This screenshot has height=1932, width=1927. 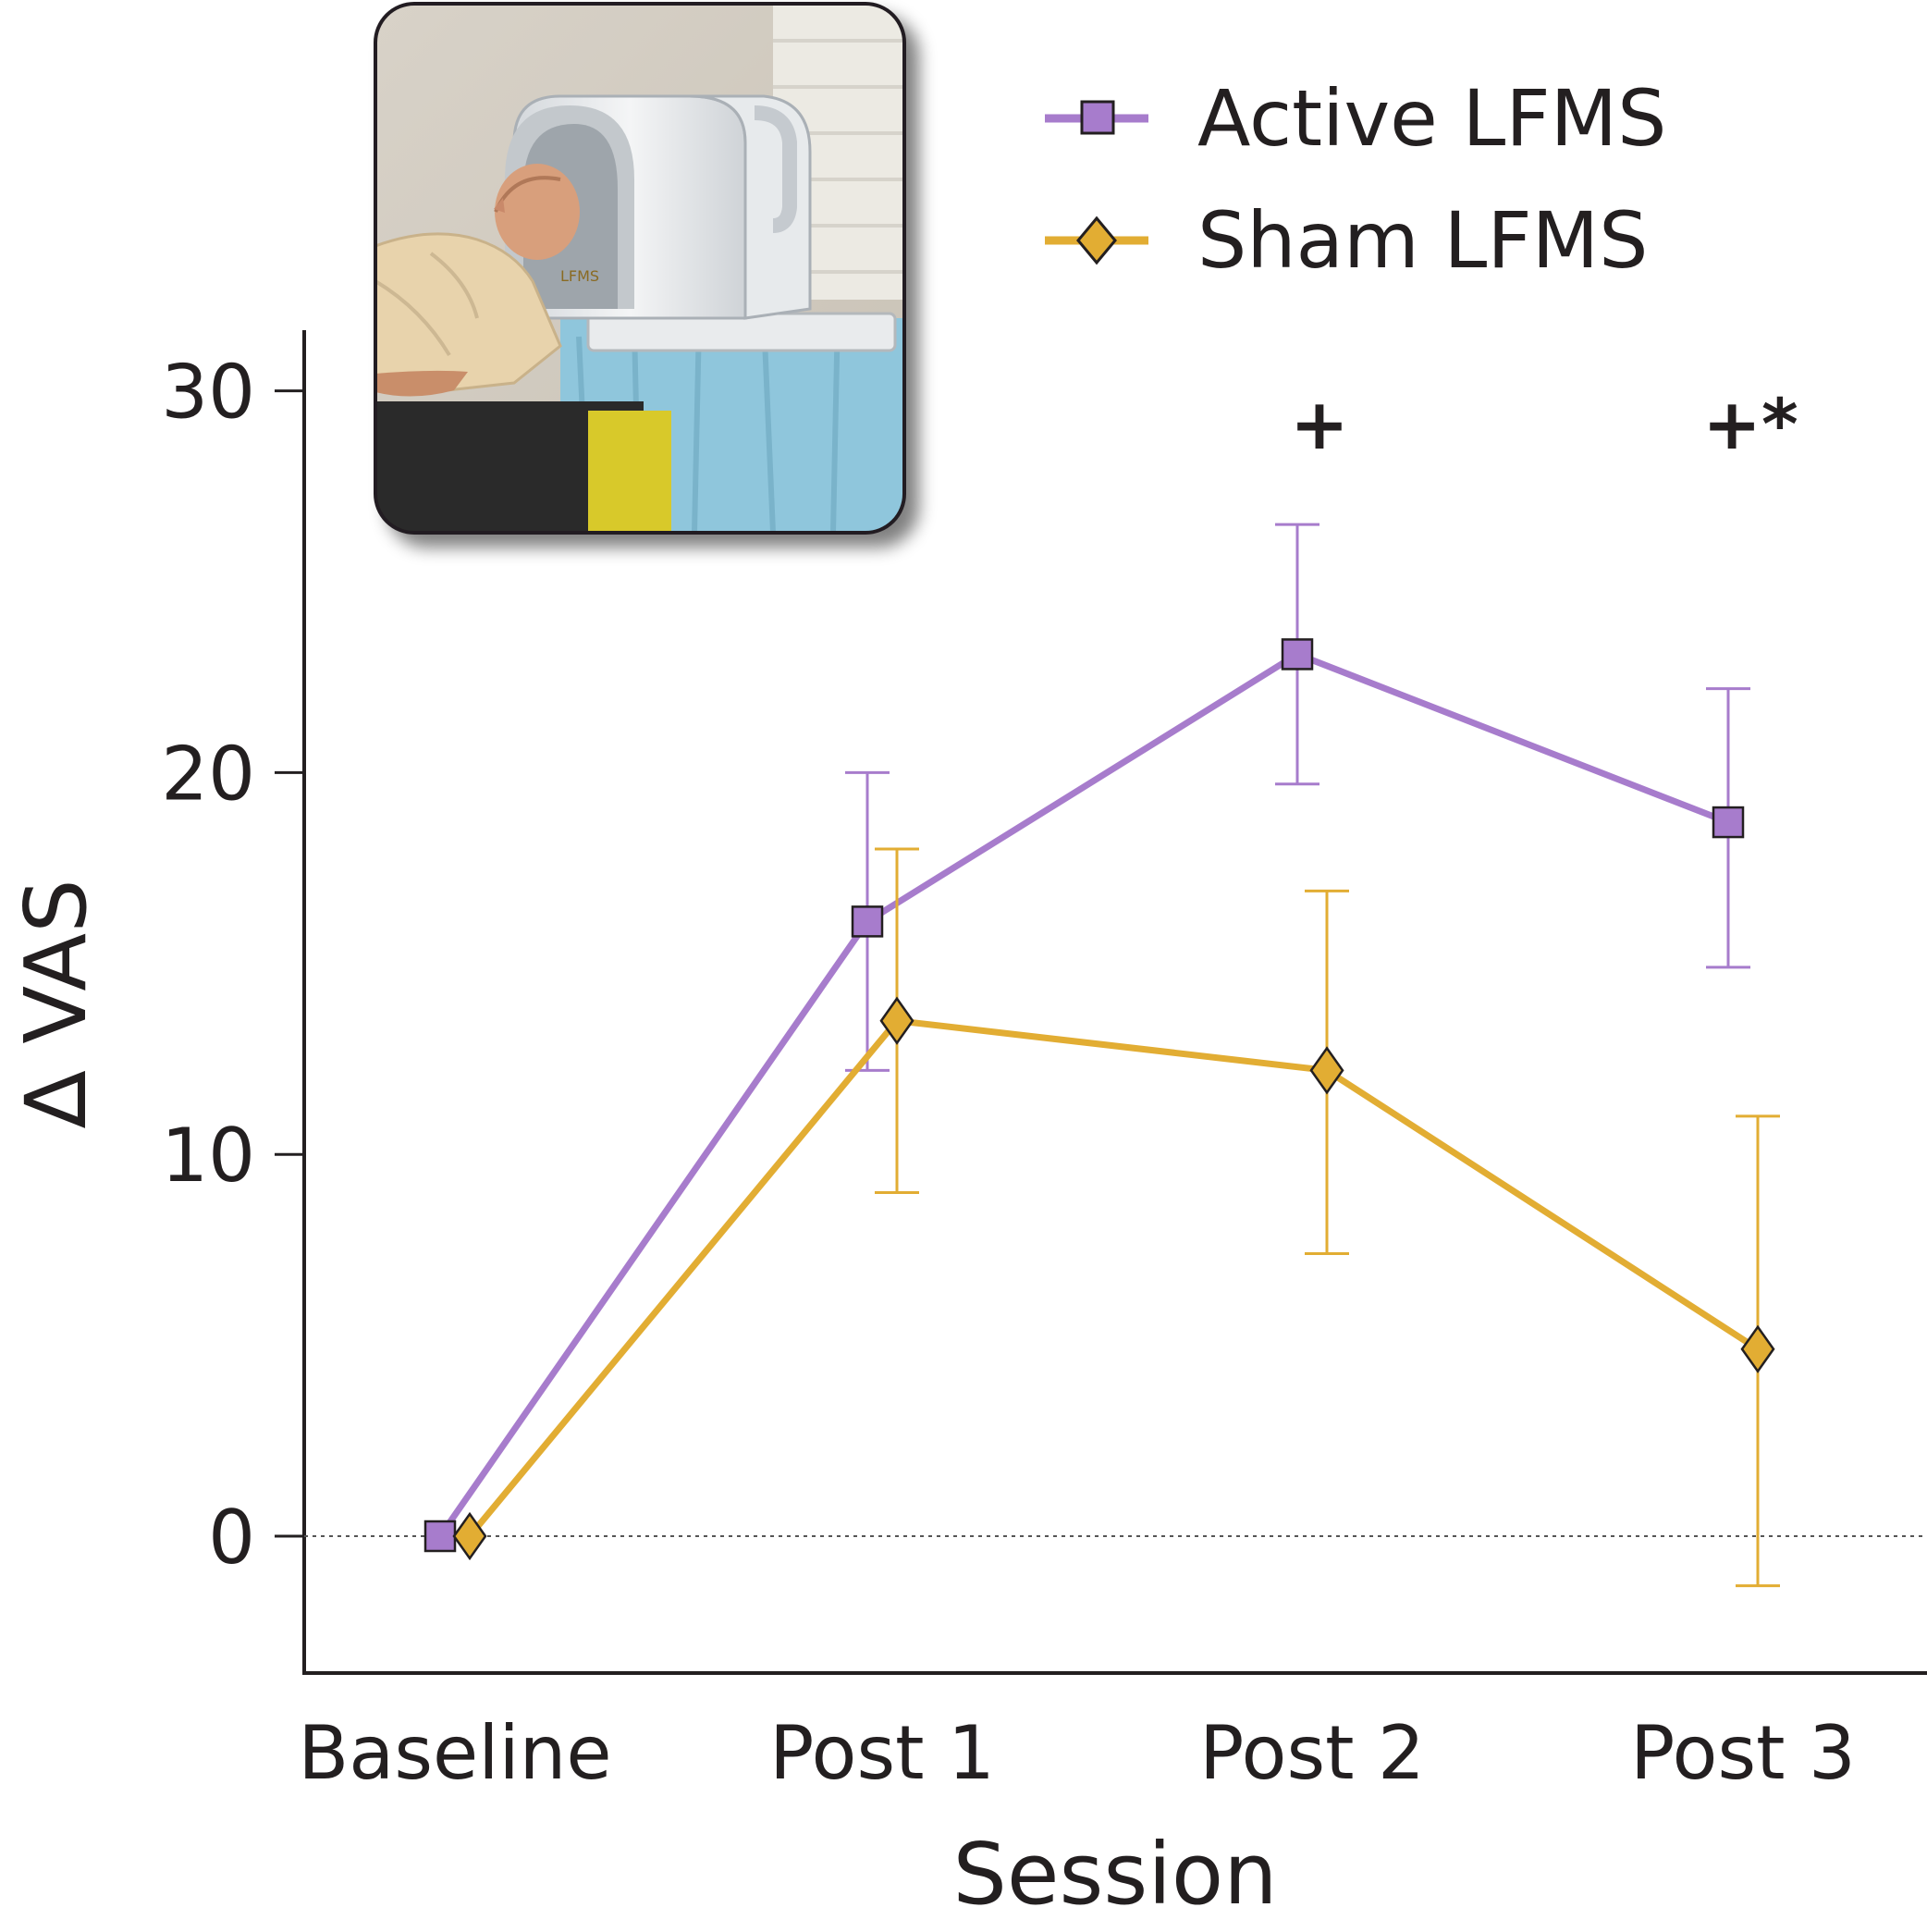 I want to click on x-tick-label: Post 1, so click(x=882, y=1753).